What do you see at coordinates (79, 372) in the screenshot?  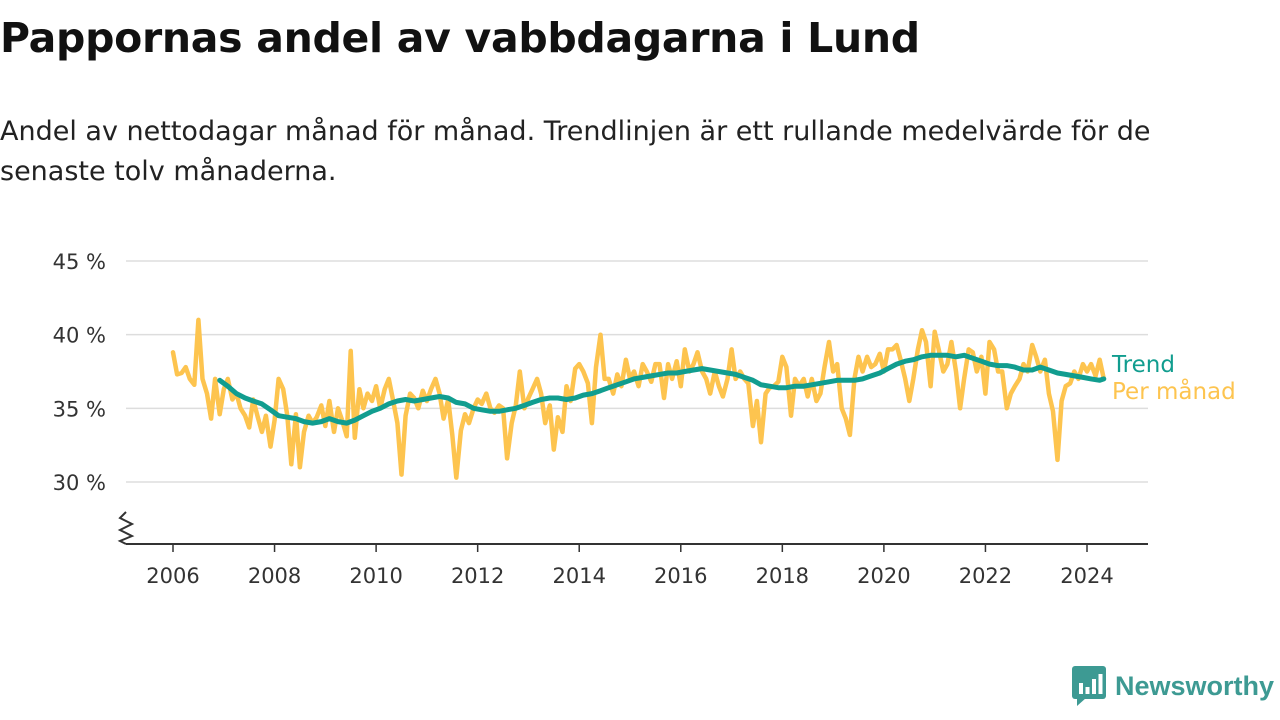 I see `y-axis-labels: 30 % 35 % 40 % 45 %` at bounding box center [79, 372].